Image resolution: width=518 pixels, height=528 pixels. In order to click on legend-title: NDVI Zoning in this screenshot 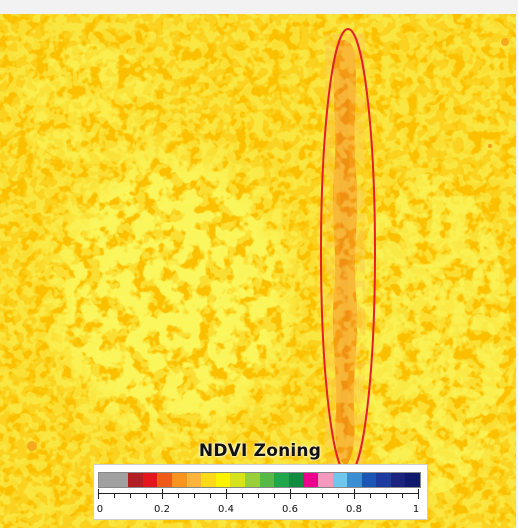, I will do `click(260, 451)`.